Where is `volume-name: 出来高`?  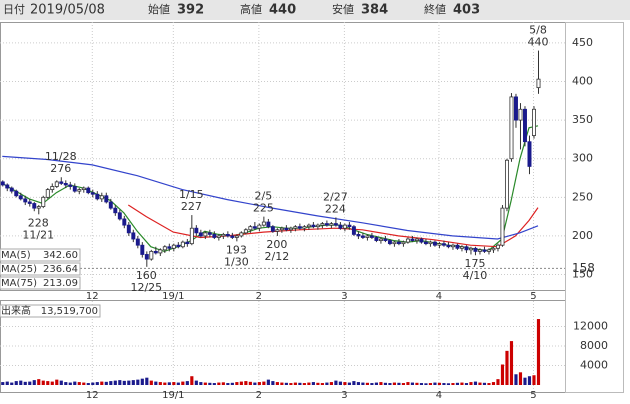 volume-name: 出来高 is located at coordinates (16, 310).